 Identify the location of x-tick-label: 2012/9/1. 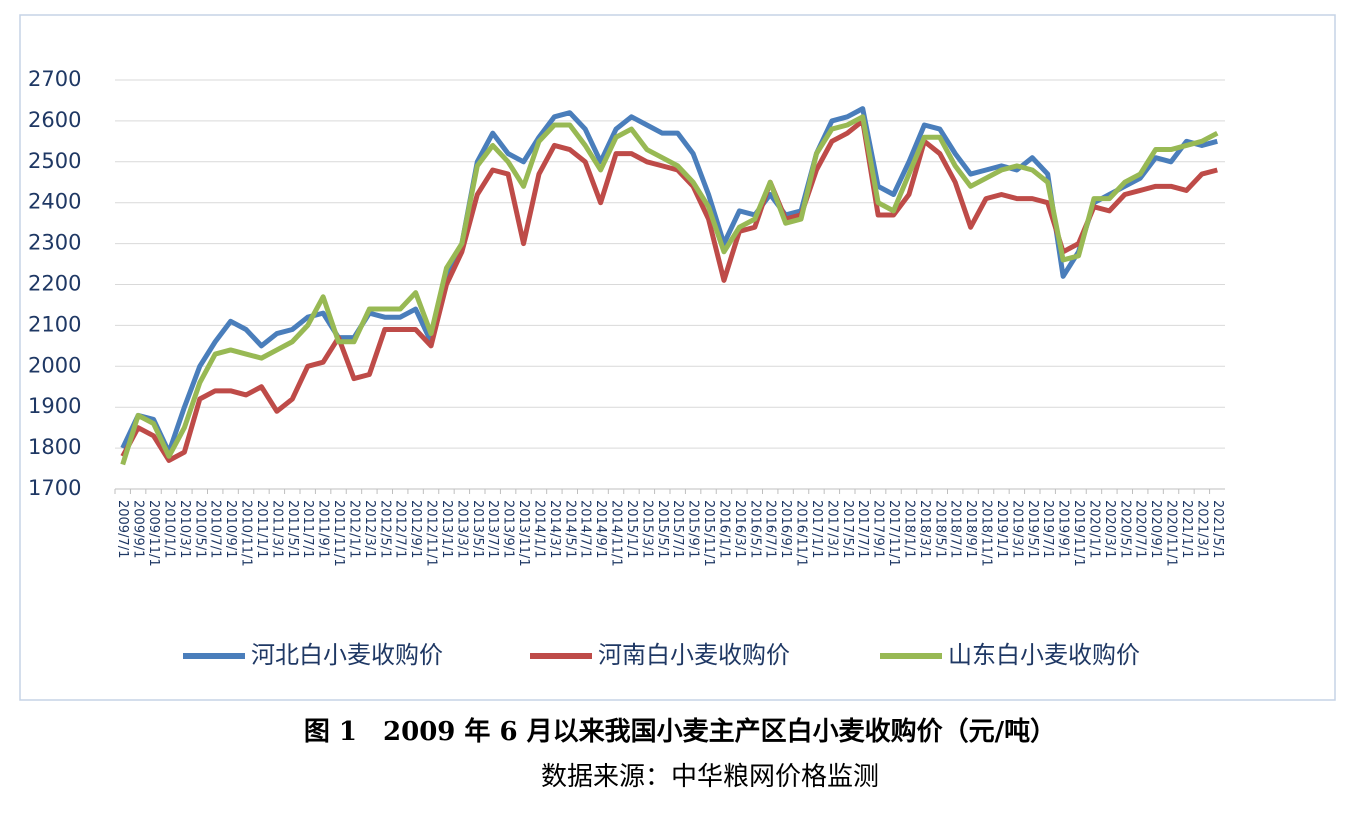
(415, 529).